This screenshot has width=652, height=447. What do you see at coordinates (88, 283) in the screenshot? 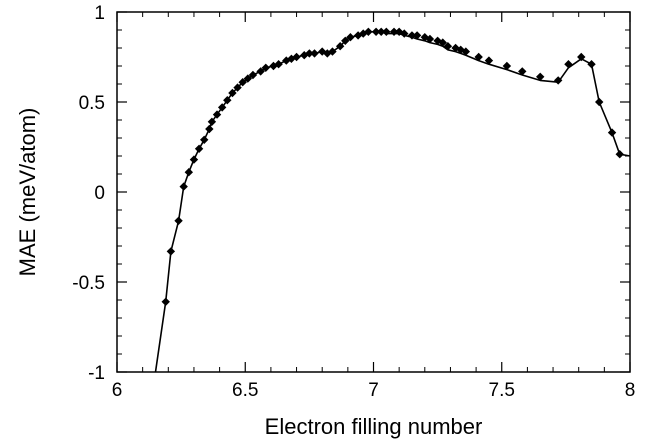
I see `y-tick-label: -0.5` at bounding box center [88, 283].